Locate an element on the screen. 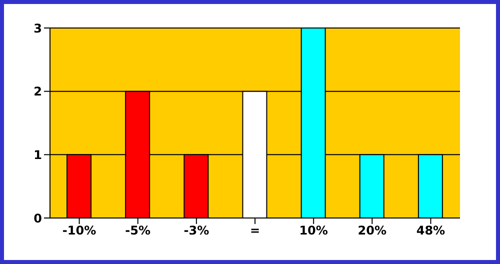 The width and height of the screenshot is (500, 264). x-tick-label: 20% is located at coordinates (372, 231).